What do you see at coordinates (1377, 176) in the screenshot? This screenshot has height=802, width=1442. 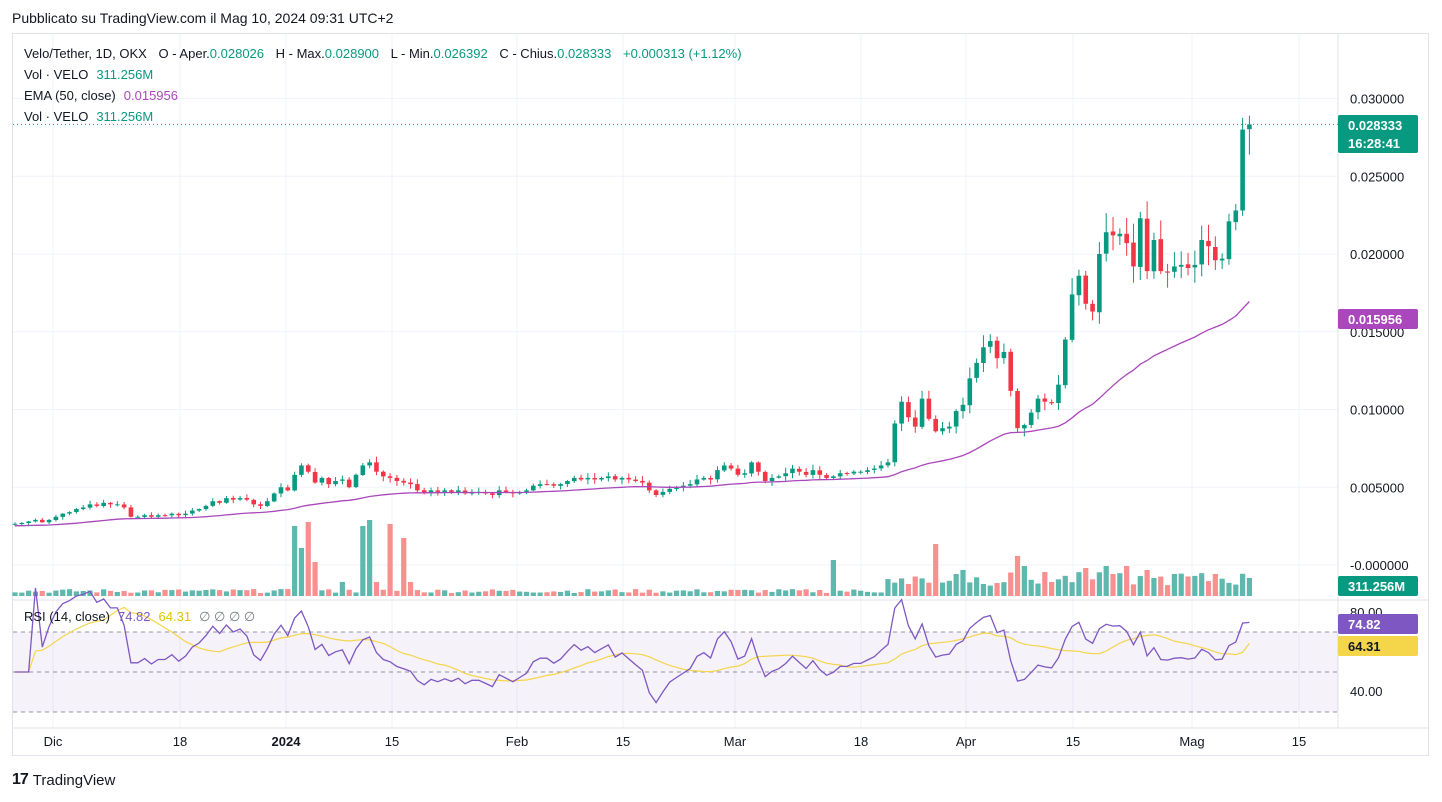 I see `price-axis-label: 0.025000` at bounding box center [1377, 176].